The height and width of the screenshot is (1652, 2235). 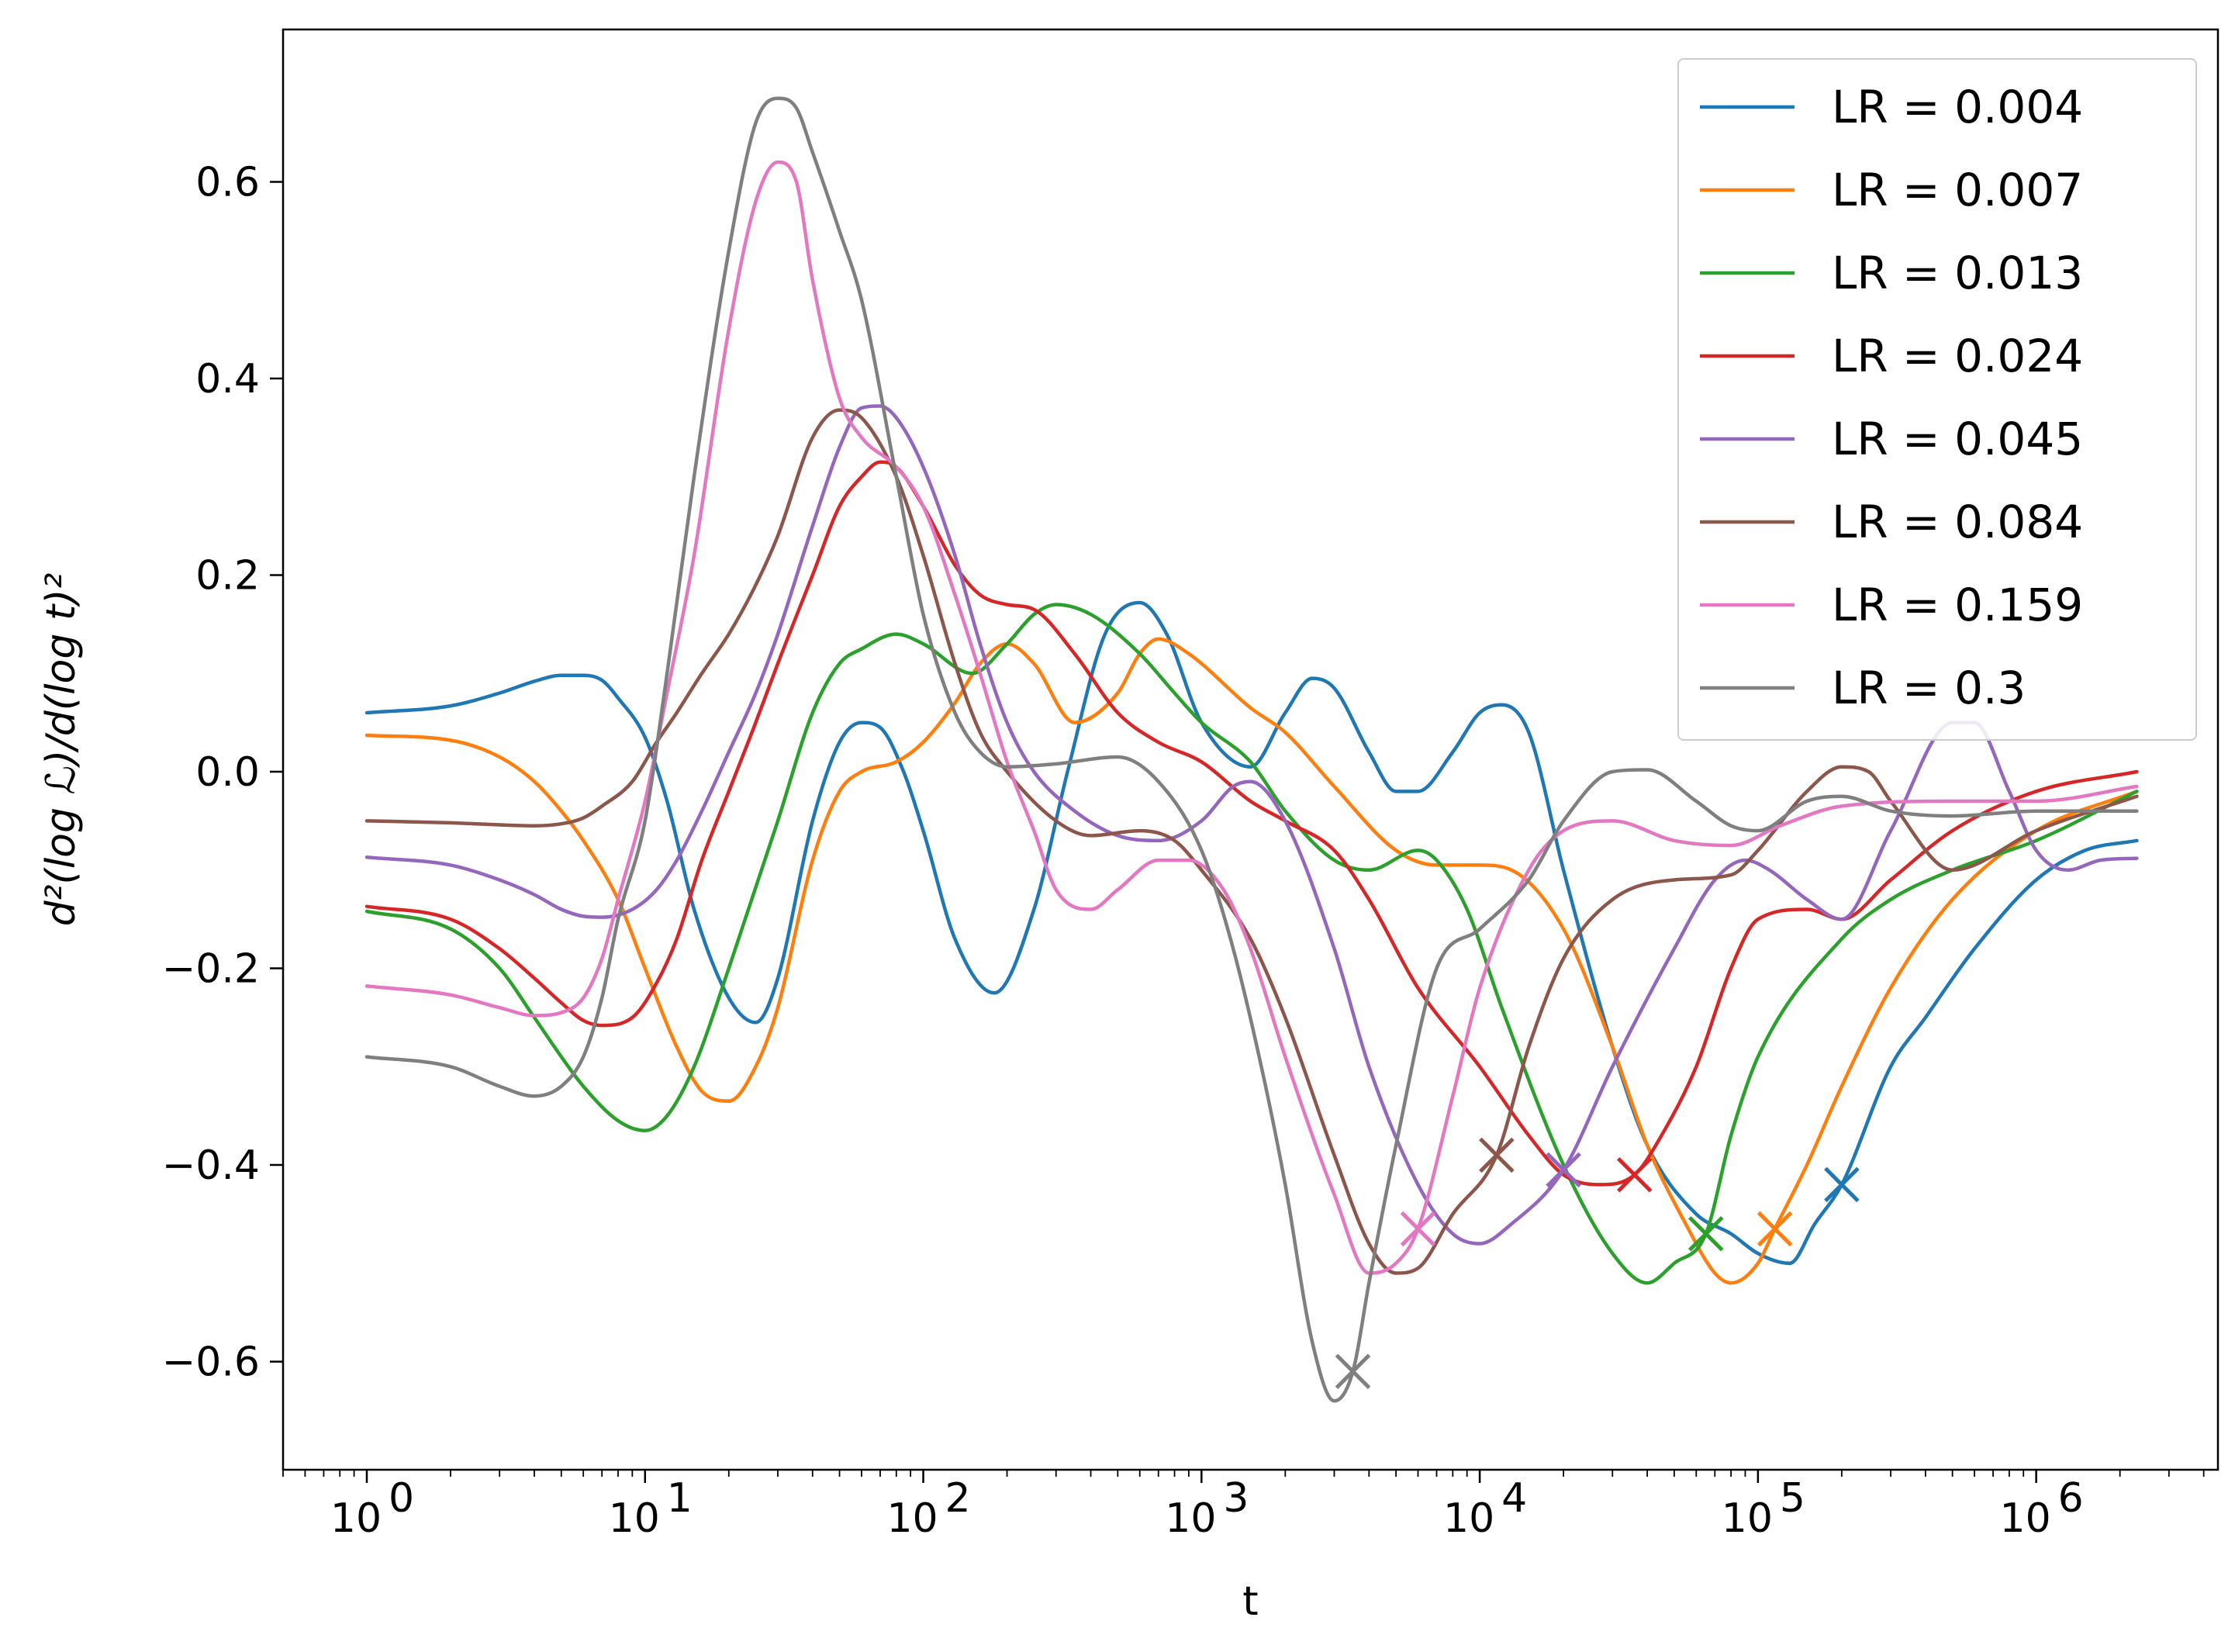 What do you see at coordinates (2071, 1498) in the screenshot?
I see `x-tick-exponent: 6` at bounding box center [2071, 1498].